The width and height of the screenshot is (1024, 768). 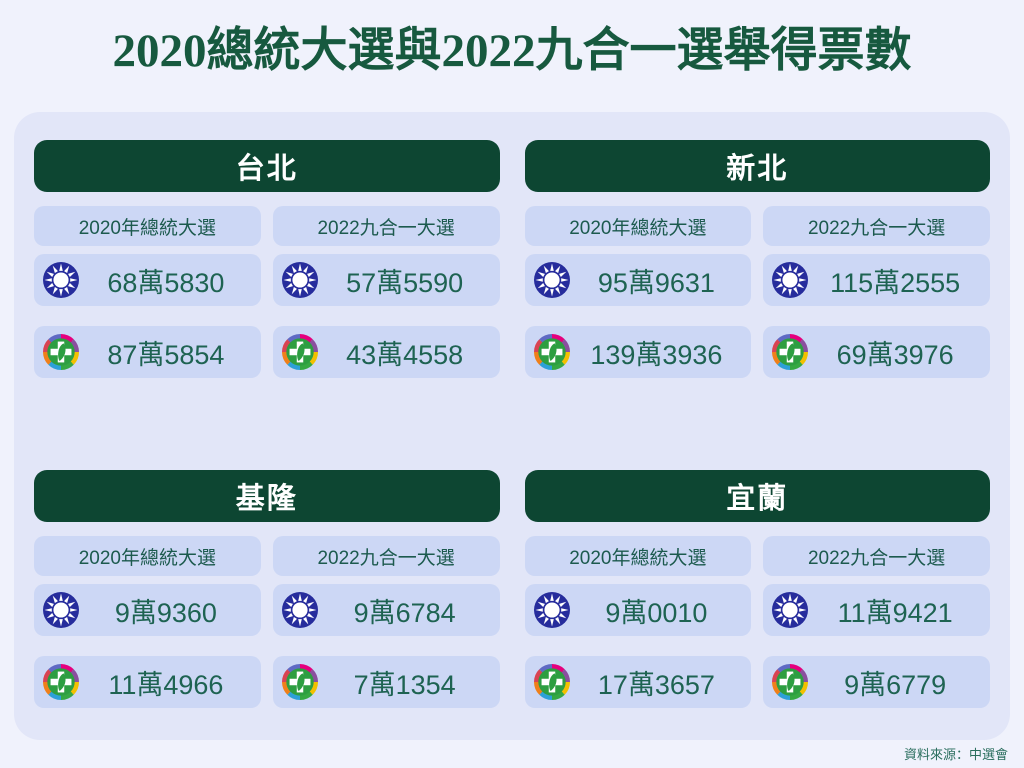 I want to click on election-col-2022: 2022九合一大選 9萬6784 7萬1354, so click(x=386, y=622).